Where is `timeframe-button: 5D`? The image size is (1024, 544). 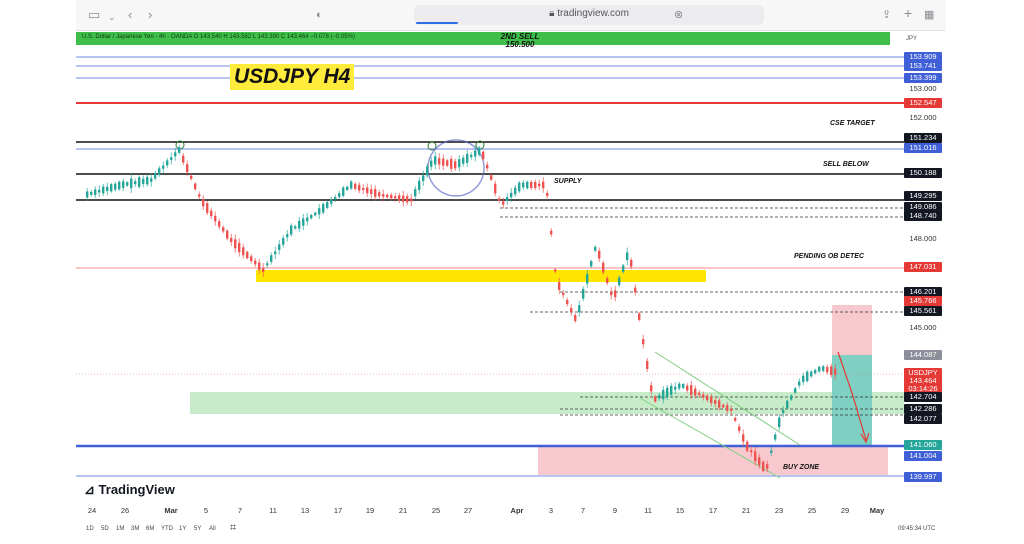 timeframe-button: 5D is located at coordinates (105, 529).